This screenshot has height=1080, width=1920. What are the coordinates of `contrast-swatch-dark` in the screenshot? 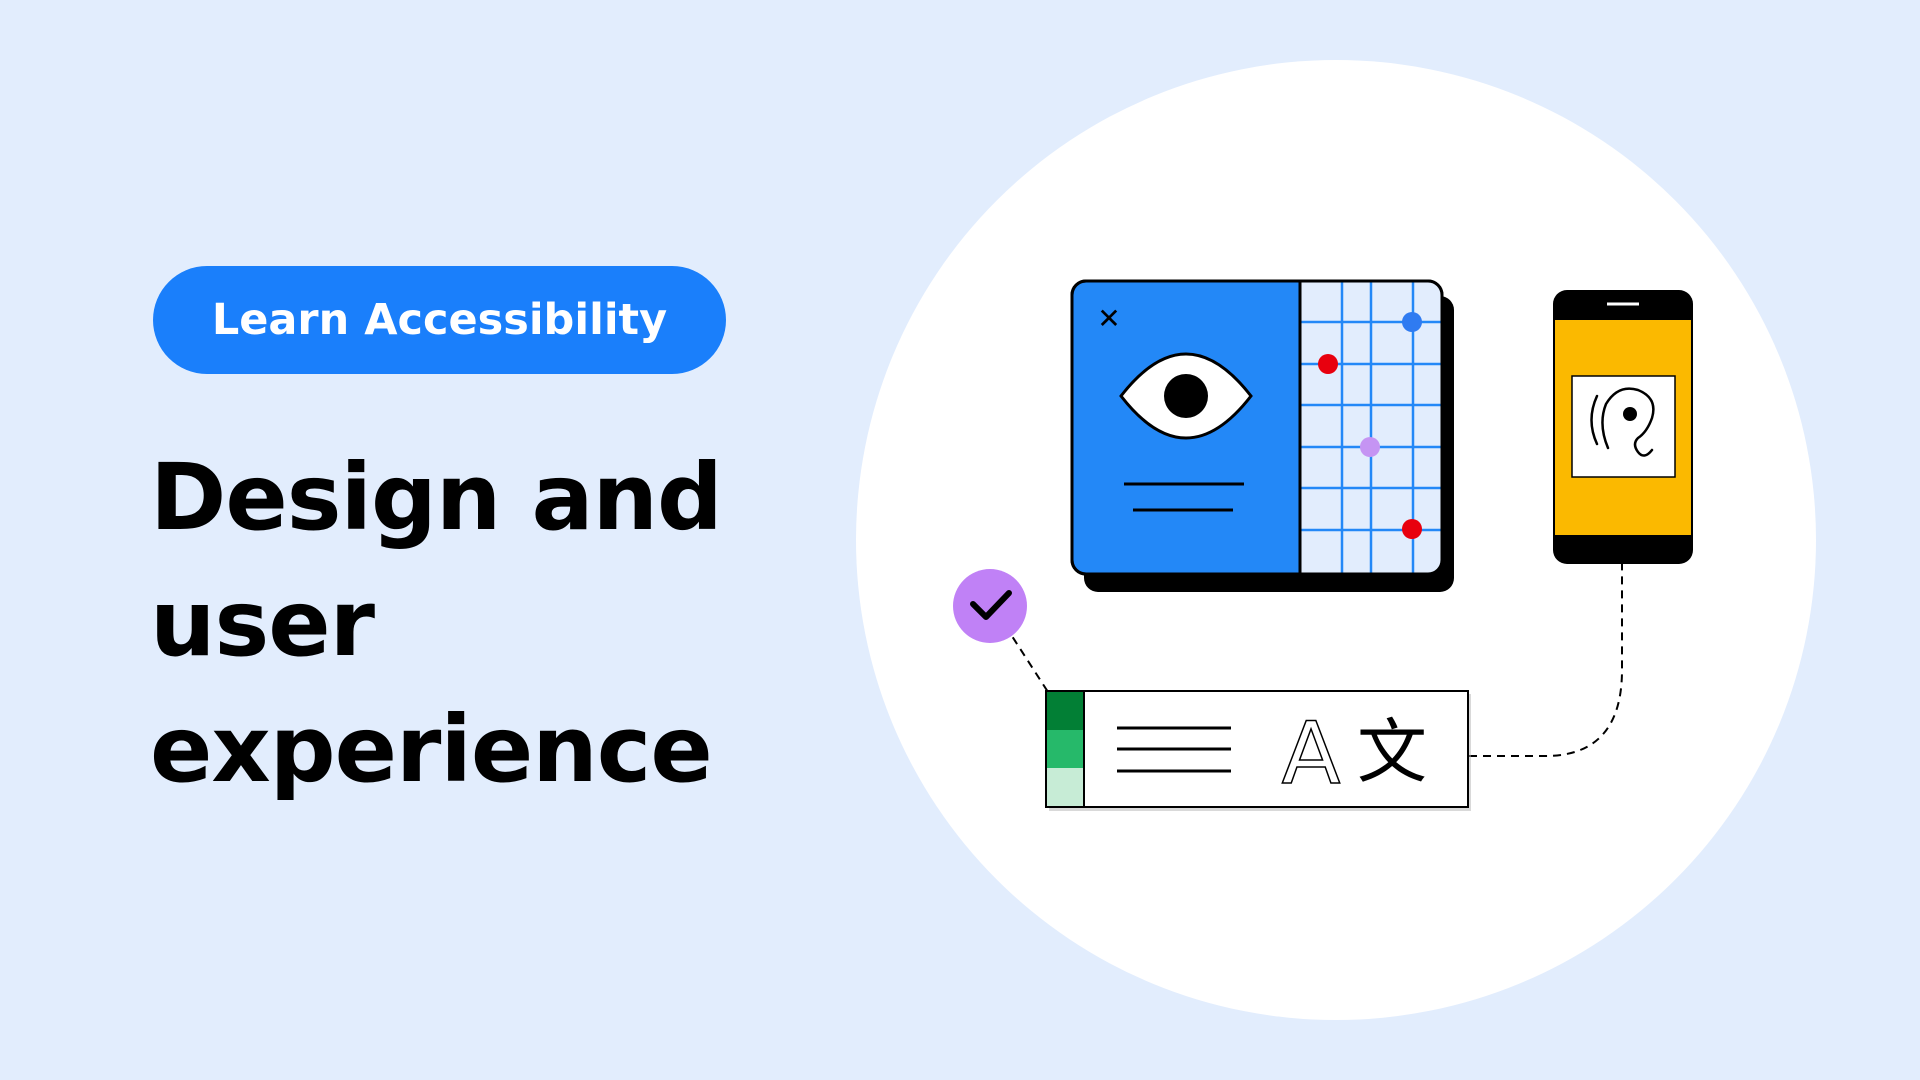 It's located at (1065, 711).